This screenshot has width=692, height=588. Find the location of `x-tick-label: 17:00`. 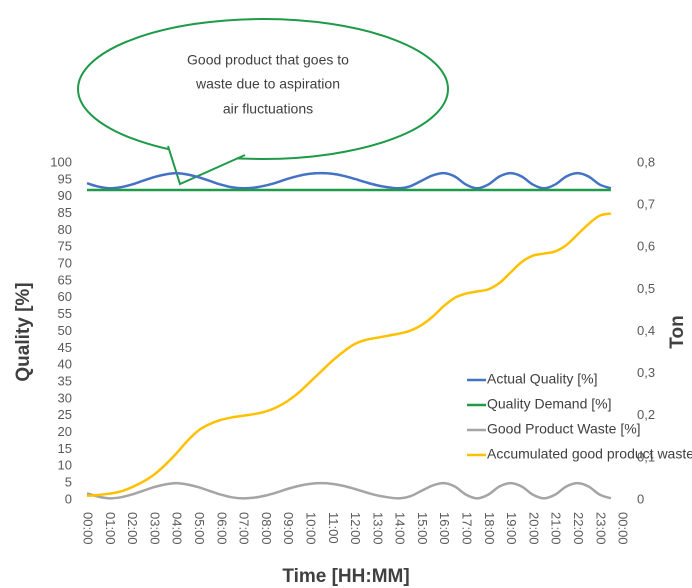

x-tick-label: 17:00 is located at coordinates (467, 528).